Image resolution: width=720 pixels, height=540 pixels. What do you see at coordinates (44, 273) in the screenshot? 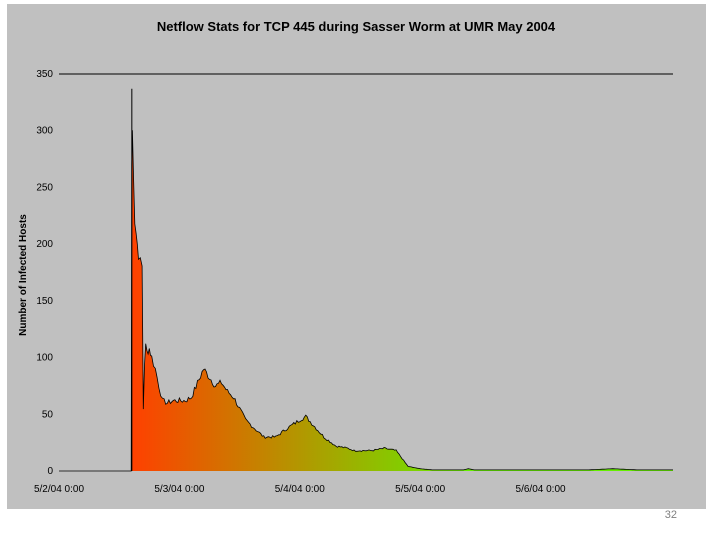
I see `y-axis-ticks: 0 50 100 150 200 250 300 350` at bounding box center [44, 273].